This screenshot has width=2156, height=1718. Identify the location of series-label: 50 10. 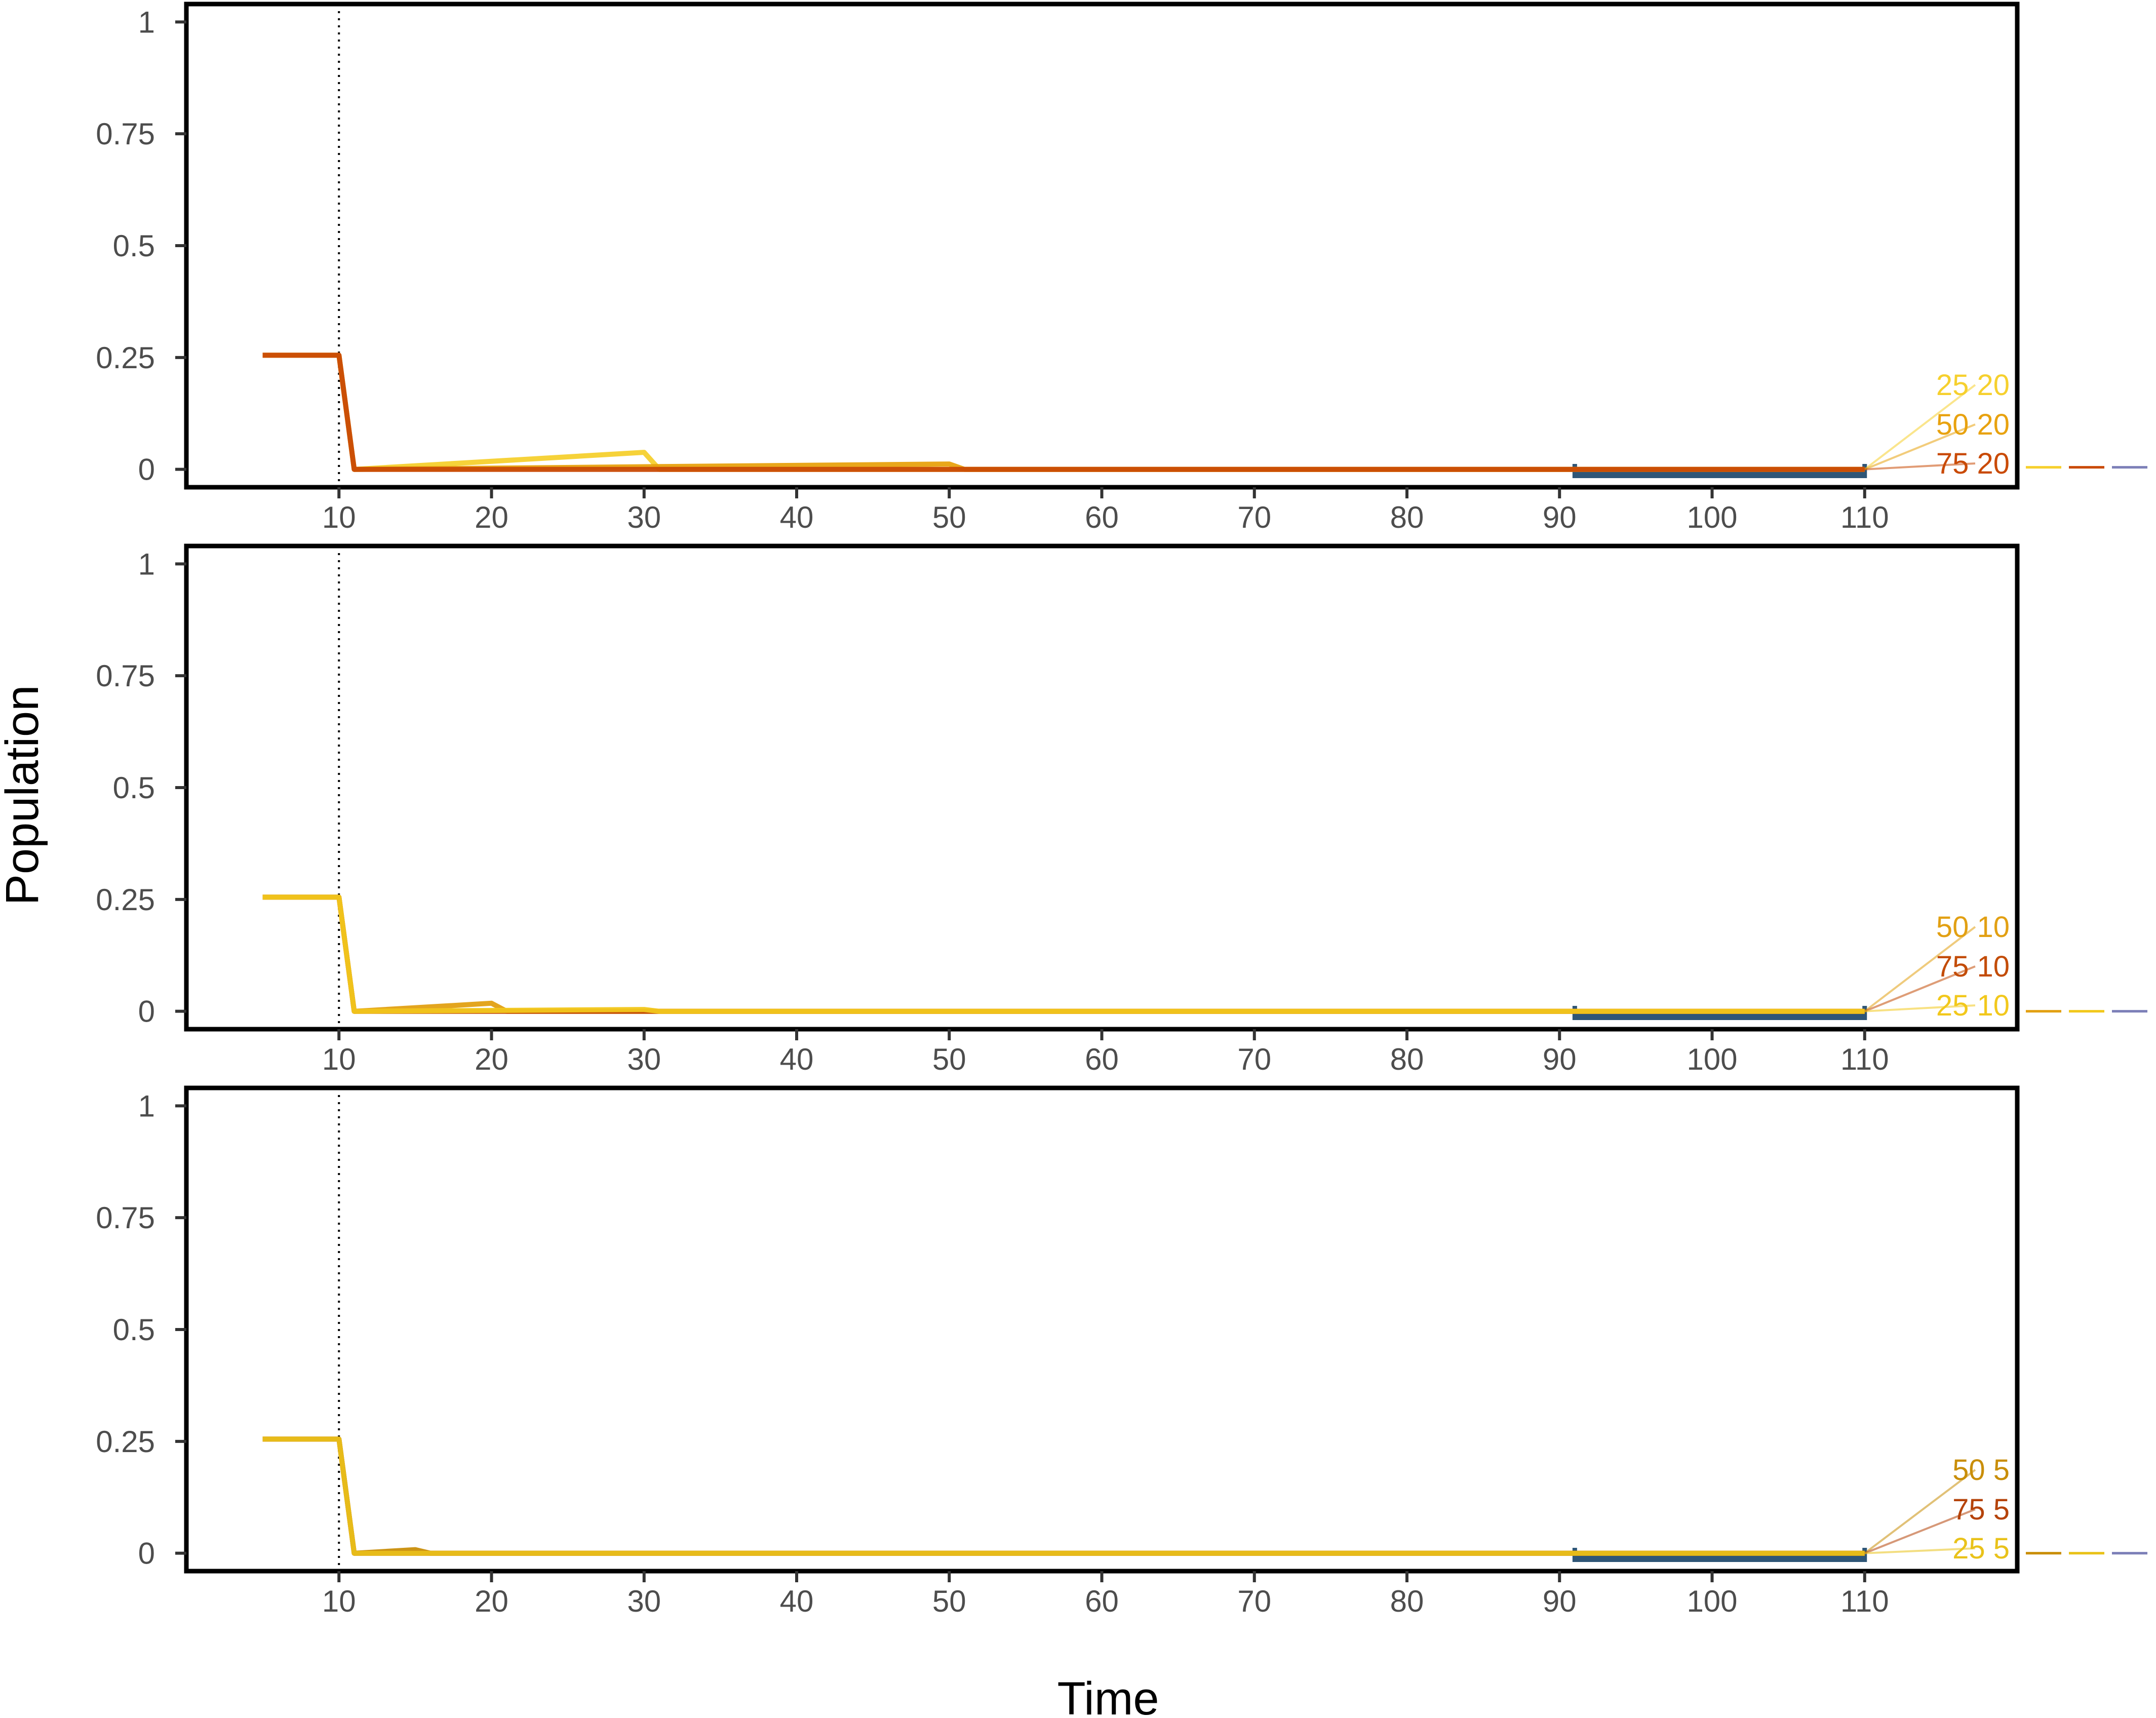
(1973, 927).